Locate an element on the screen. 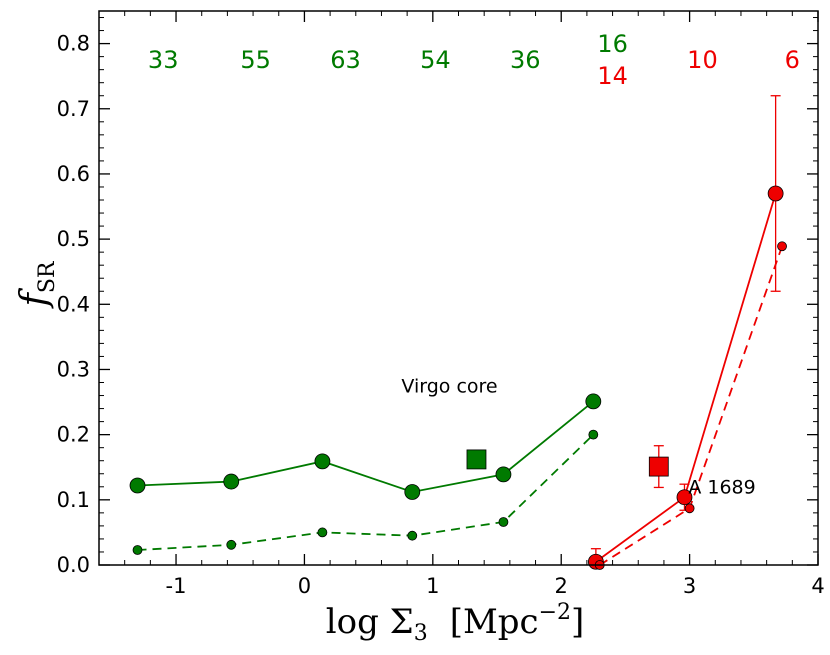 The height and width of the screenshot is (655, 830). x-tick-label: 0 is located at coordinates (304, 586).